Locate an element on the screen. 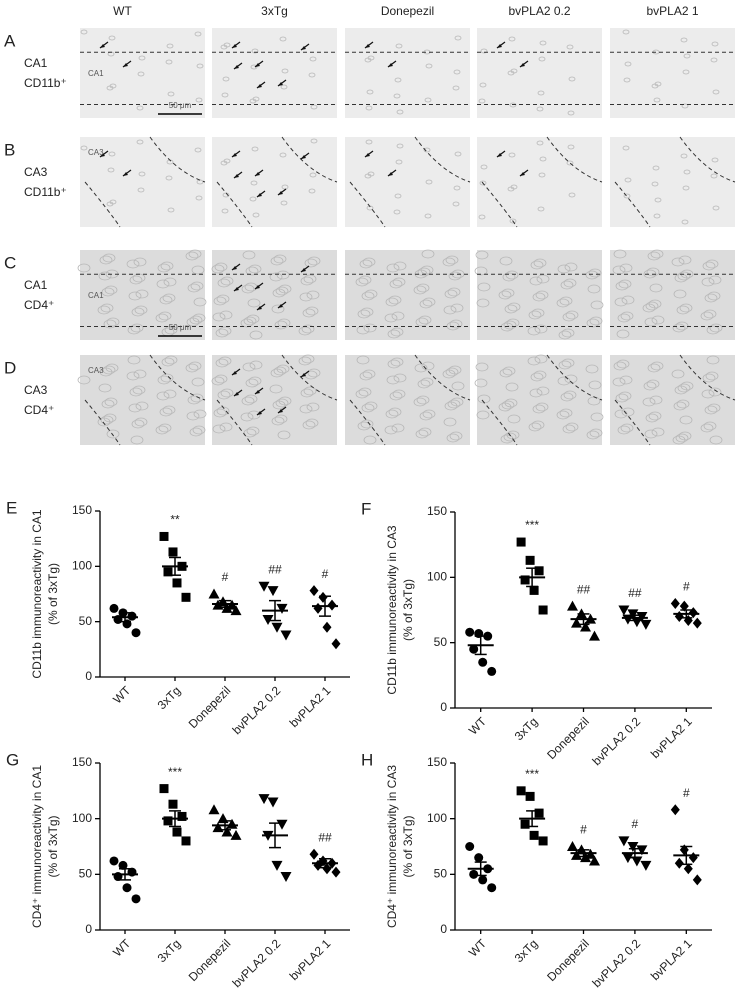 The image size is (738, 992). scale-label: 50 μm is located at coordinates (180, 327).